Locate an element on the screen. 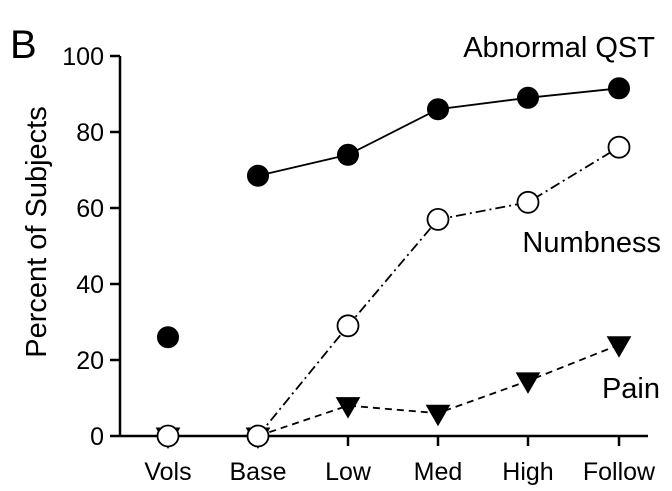 The width and height of the screenshot is (672, 491). series-label-abnormal-qst: Abnormal QST is located at coordinates (559, 48).